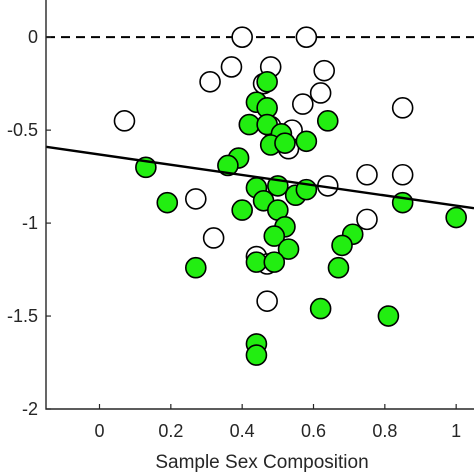  I want to click on x-tick-label: 0.6, so click(313, 431).